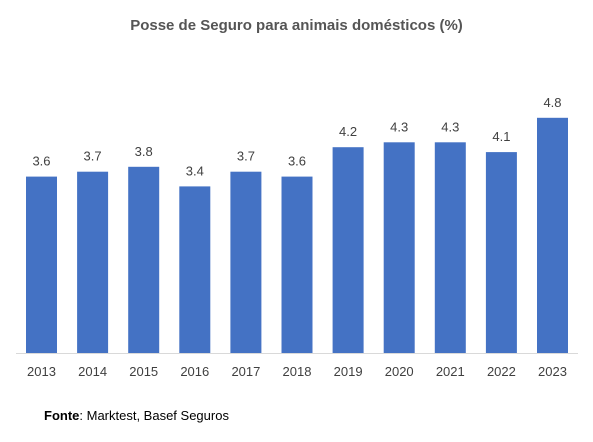 This screenshot has height=442, width=593. I want to click on x-tick-label-2018: 2018, so click(297, 371).